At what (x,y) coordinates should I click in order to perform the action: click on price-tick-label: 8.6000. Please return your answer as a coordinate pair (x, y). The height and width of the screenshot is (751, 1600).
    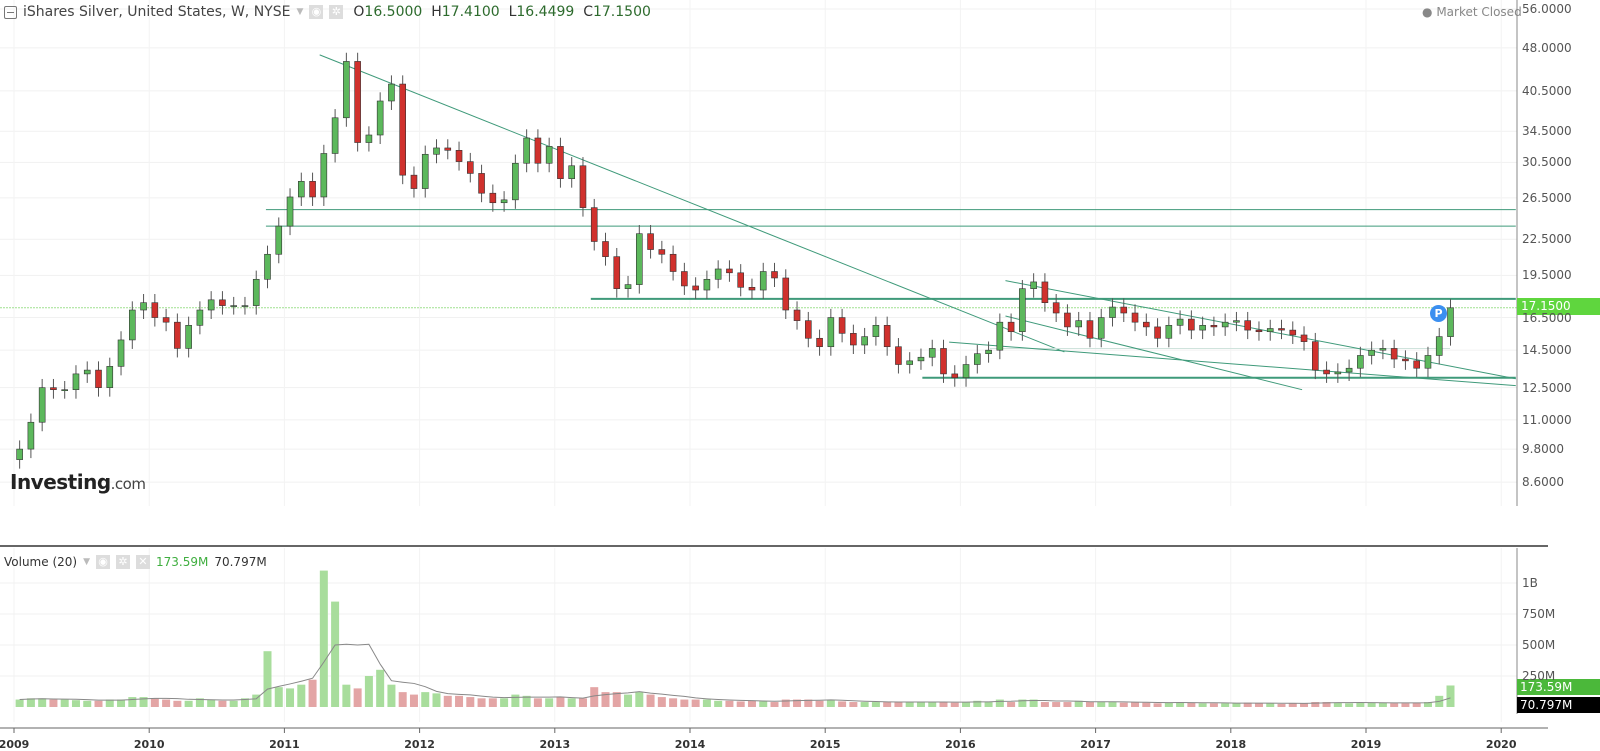
    Looking at the image, I should click on (1543, 482).